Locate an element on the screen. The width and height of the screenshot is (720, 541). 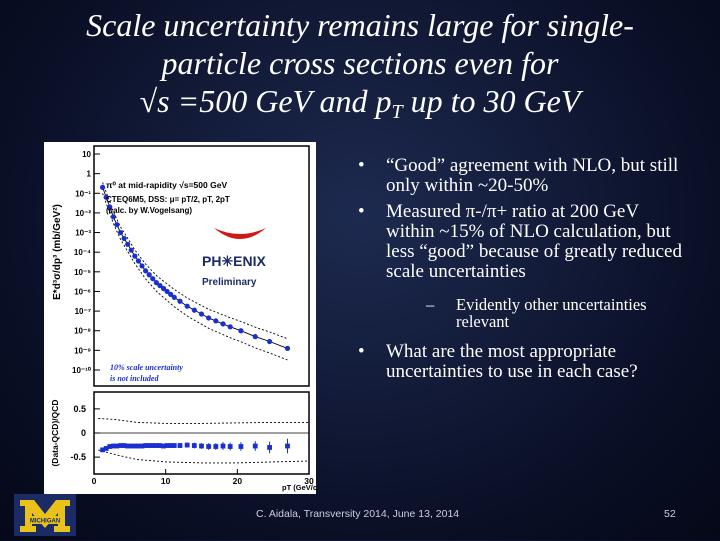
top-panel-frame is located at coordinates (201, 266).